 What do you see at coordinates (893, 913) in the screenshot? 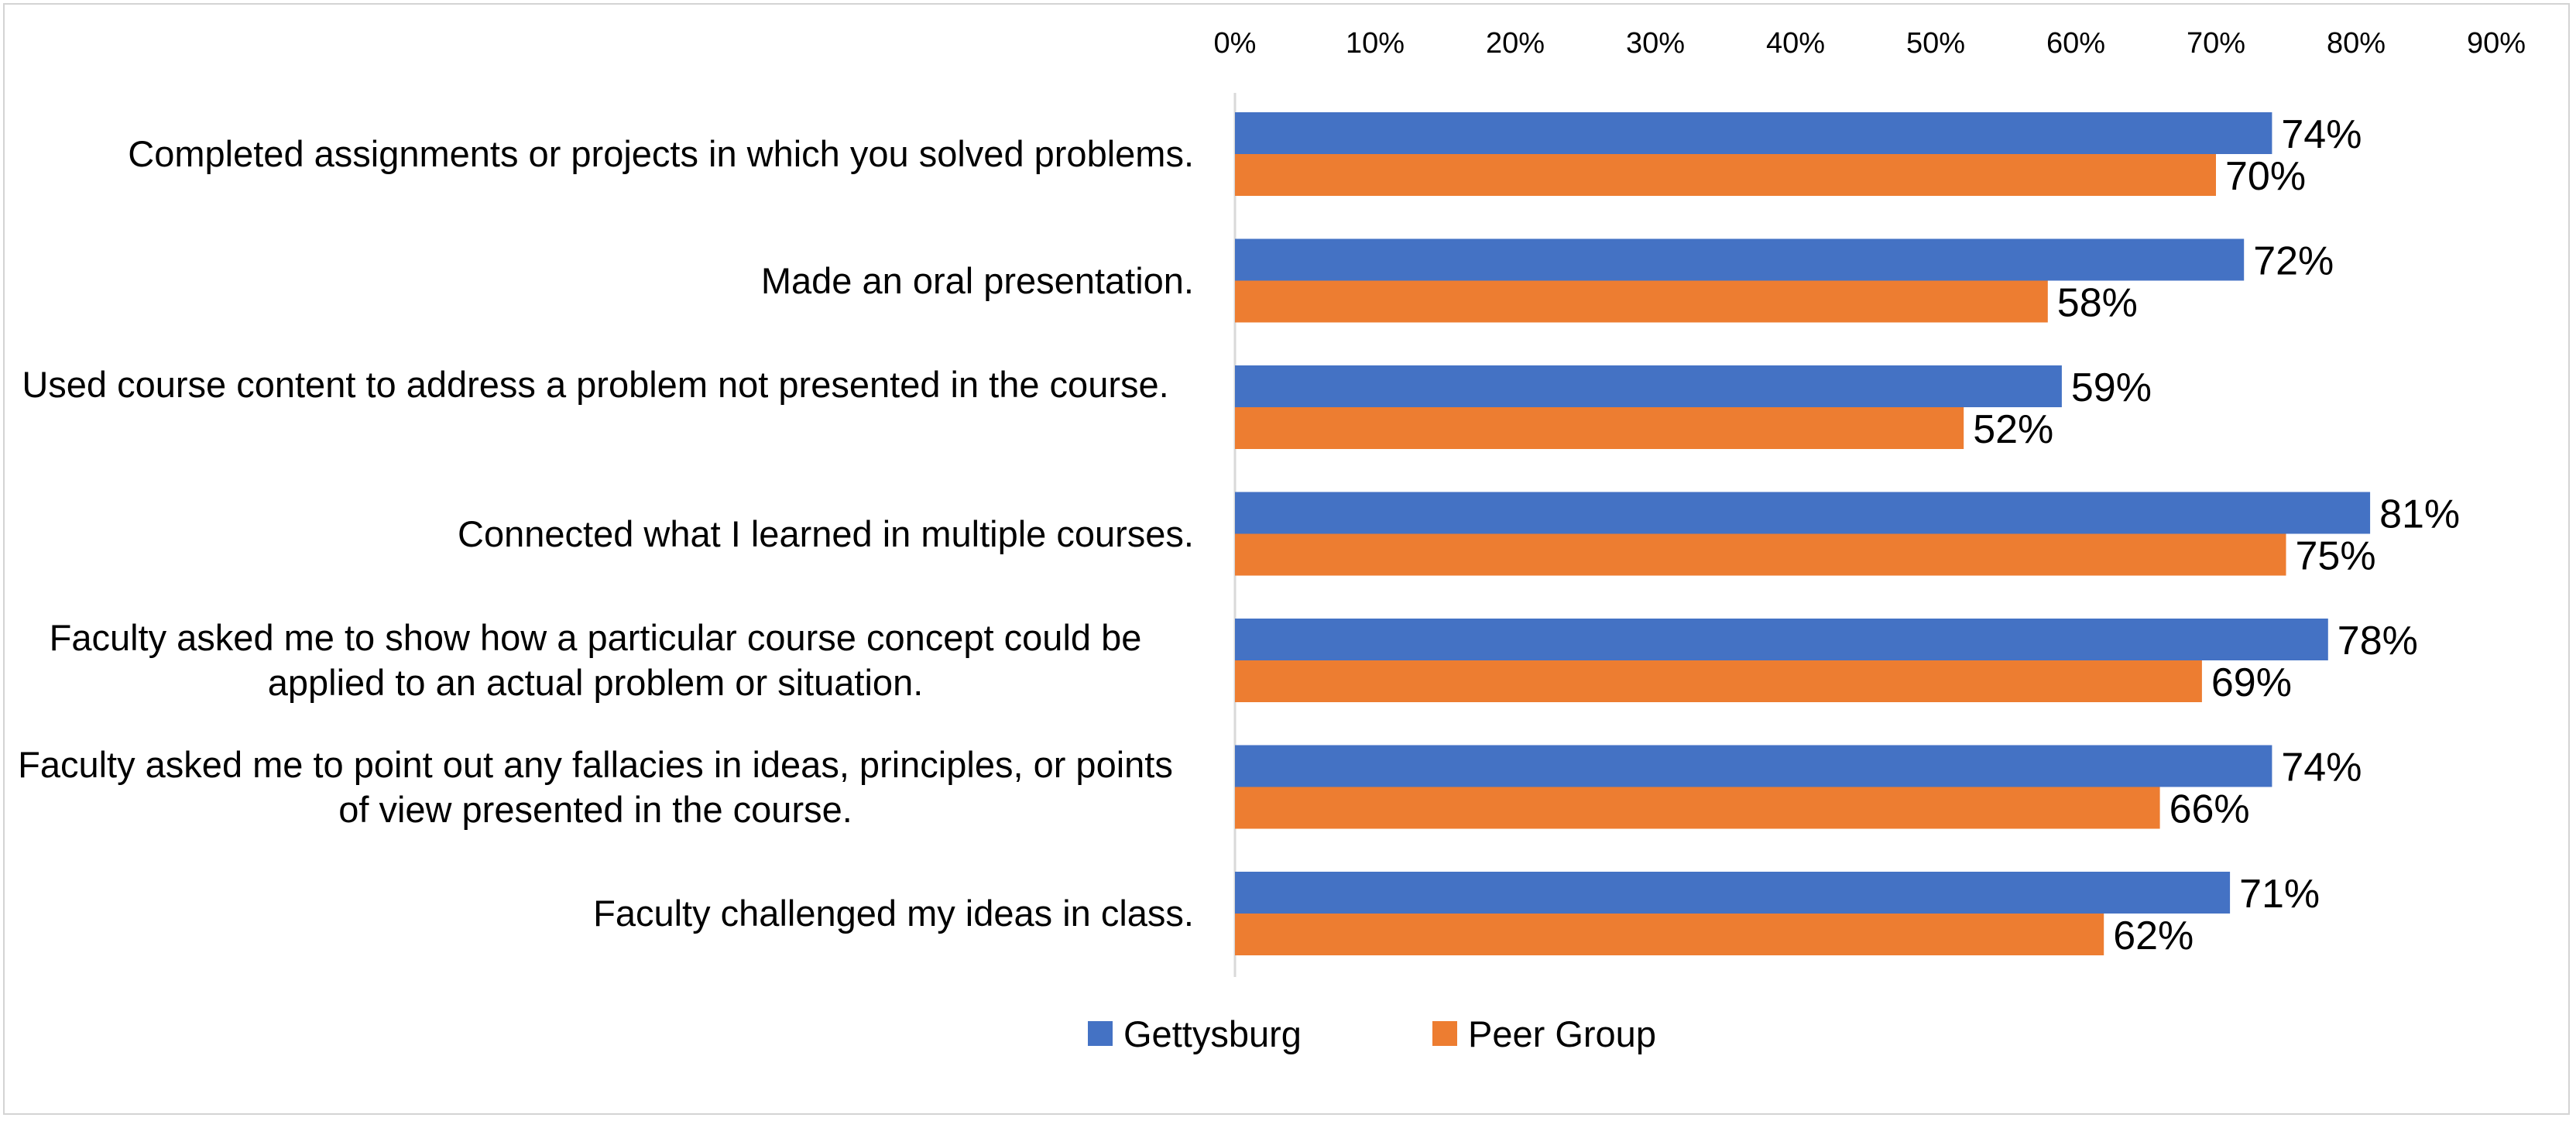
I see `category-label: Faculty challenged my ideas in class.` at bounding box center [893, 913].